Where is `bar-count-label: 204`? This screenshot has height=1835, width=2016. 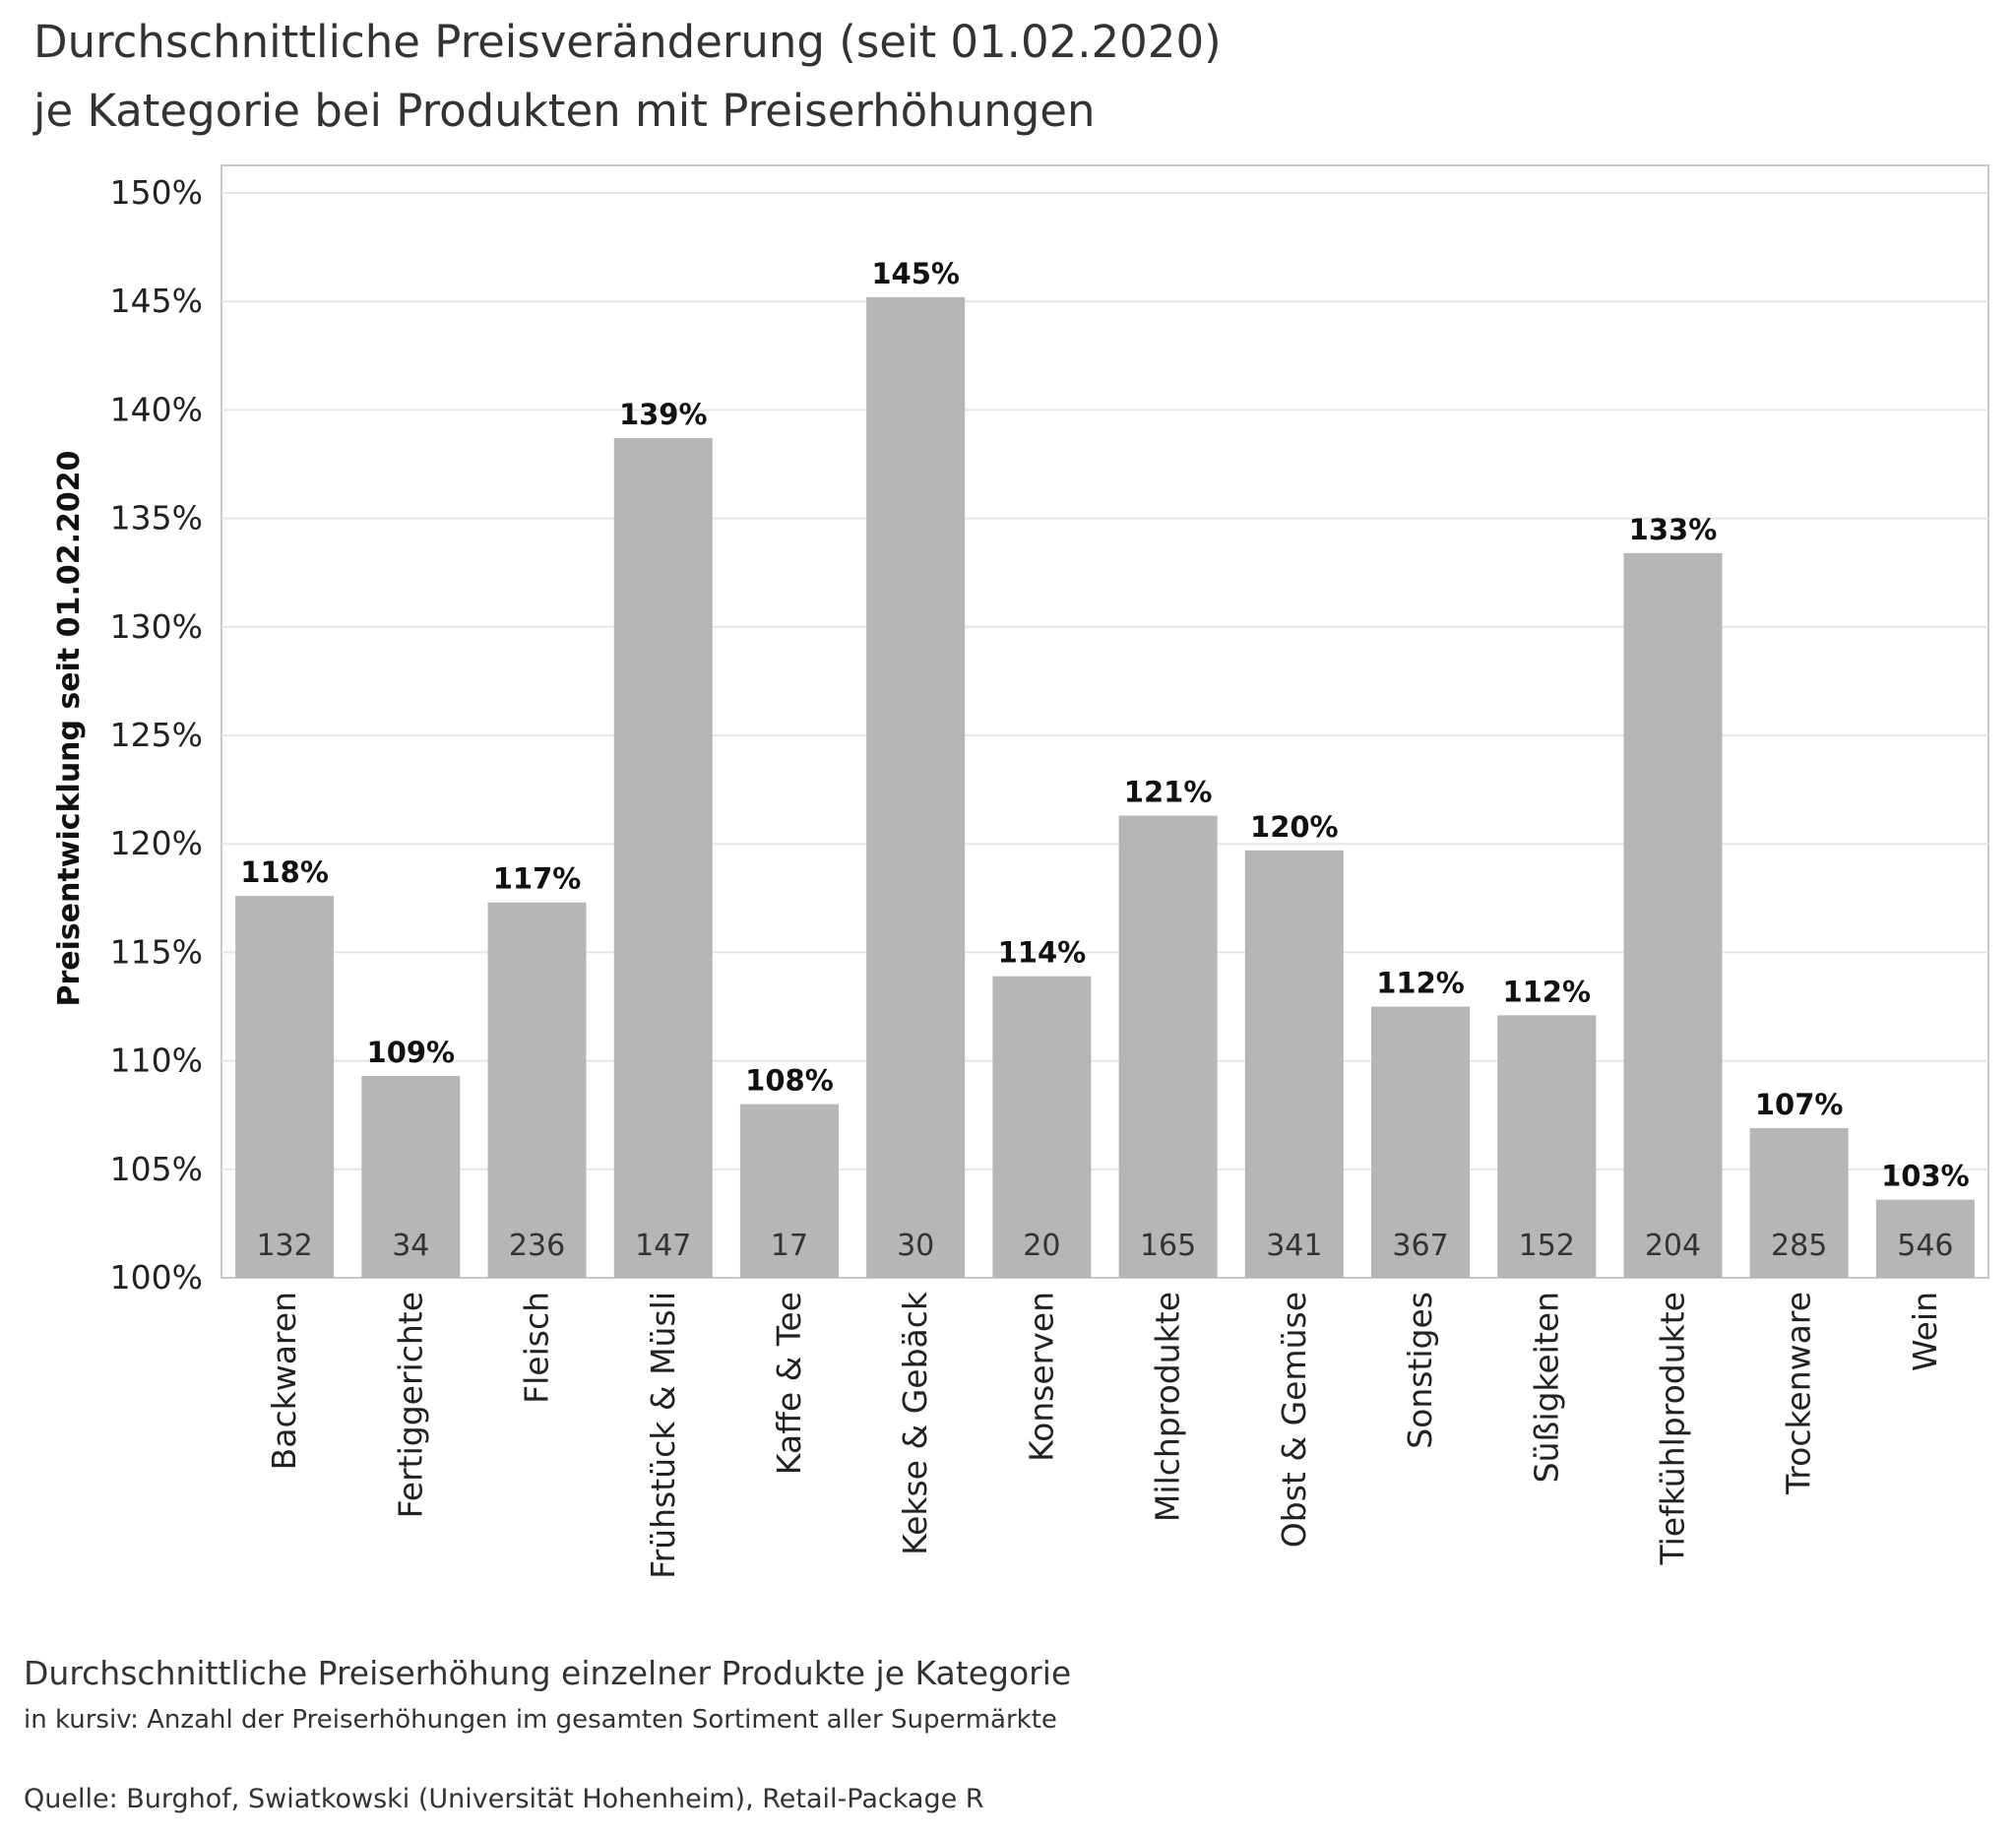 bar-count-label: 204 is located at coordinates (1673, 1246).